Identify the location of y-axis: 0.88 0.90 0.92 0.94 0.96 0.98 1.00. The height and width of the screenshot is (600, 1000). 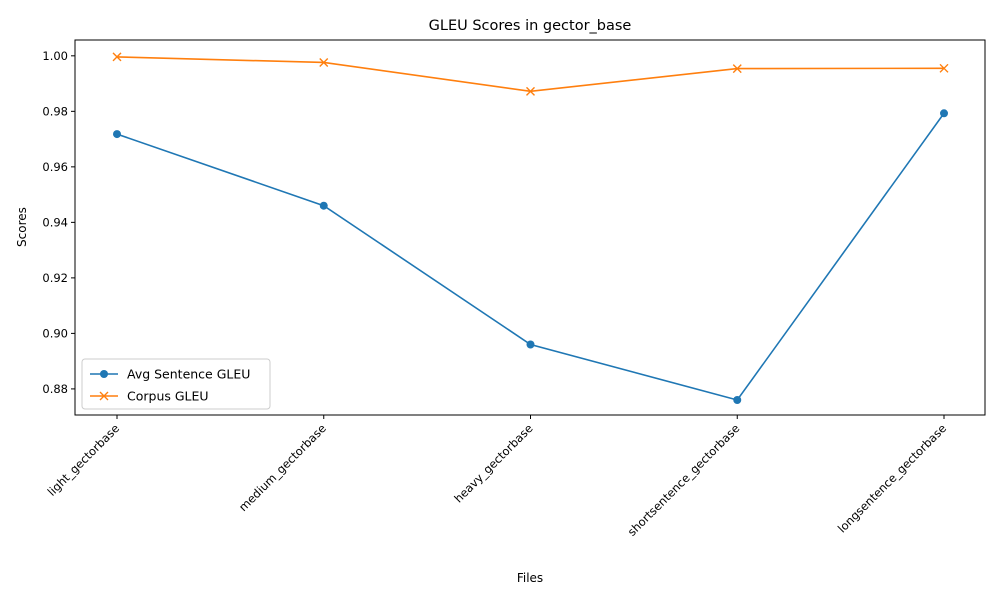
(58, 222).